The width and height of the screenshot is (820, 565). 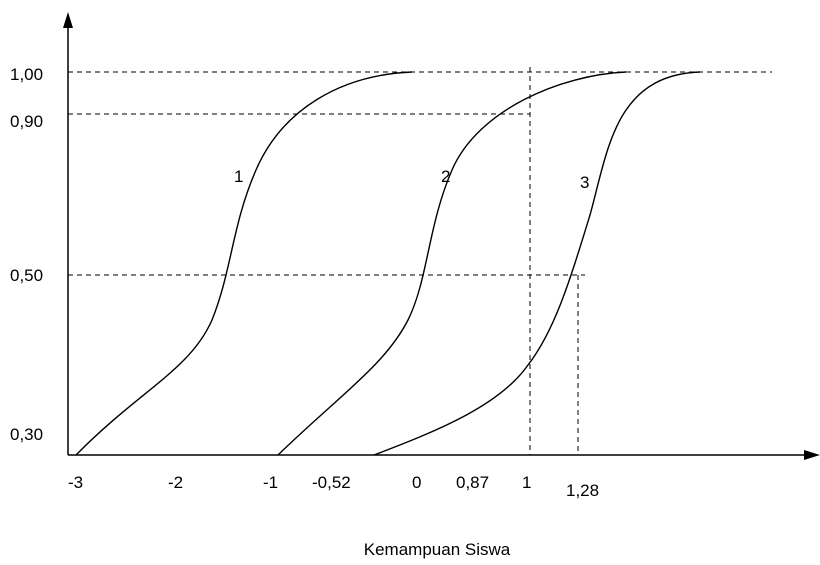 I want to click on x-tick-label: -1, so click(x=270, y=482).